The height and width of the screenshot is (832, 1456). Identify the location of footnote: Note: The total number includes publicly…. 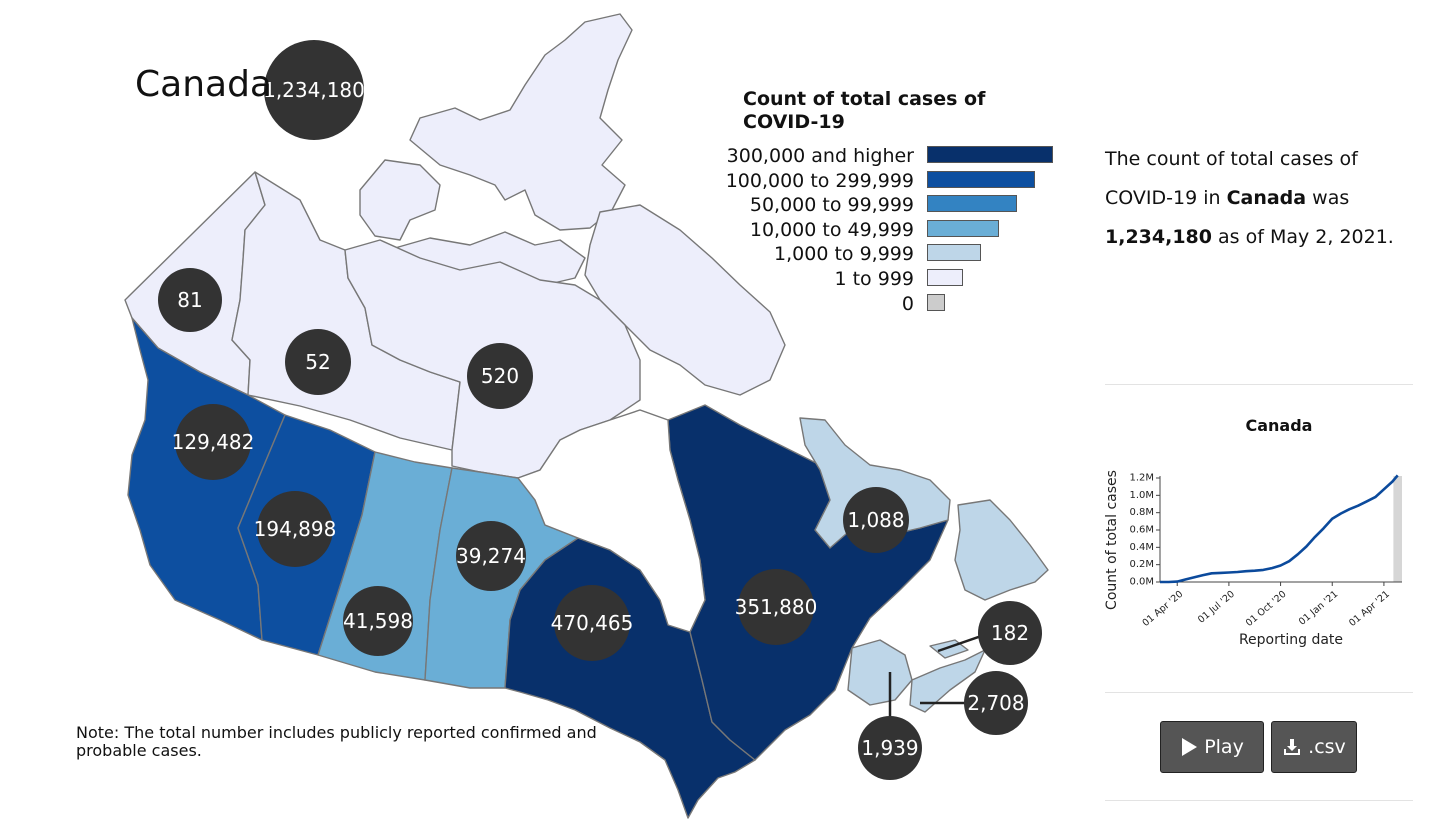
(336, 741).